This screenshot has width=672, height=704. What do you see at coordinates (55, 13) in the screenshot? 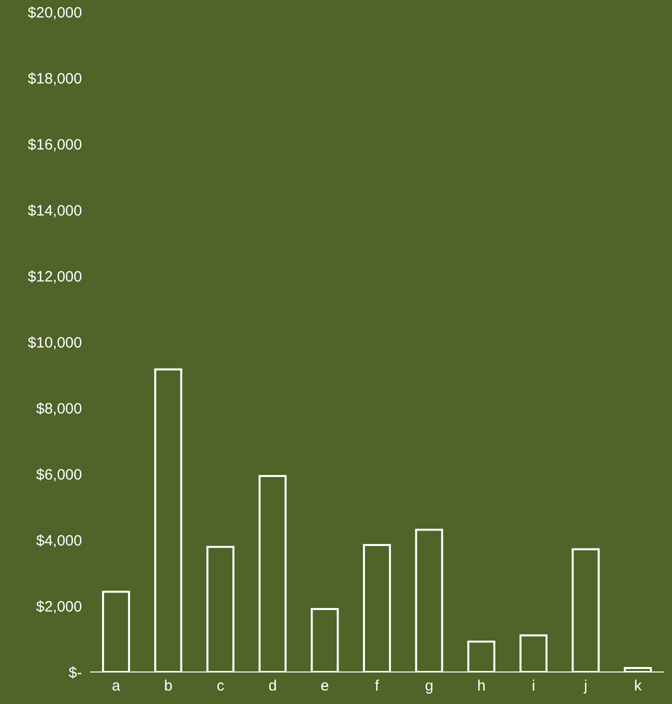
I see `y-tick-label: $20,000` at bounding box center [55, 13].